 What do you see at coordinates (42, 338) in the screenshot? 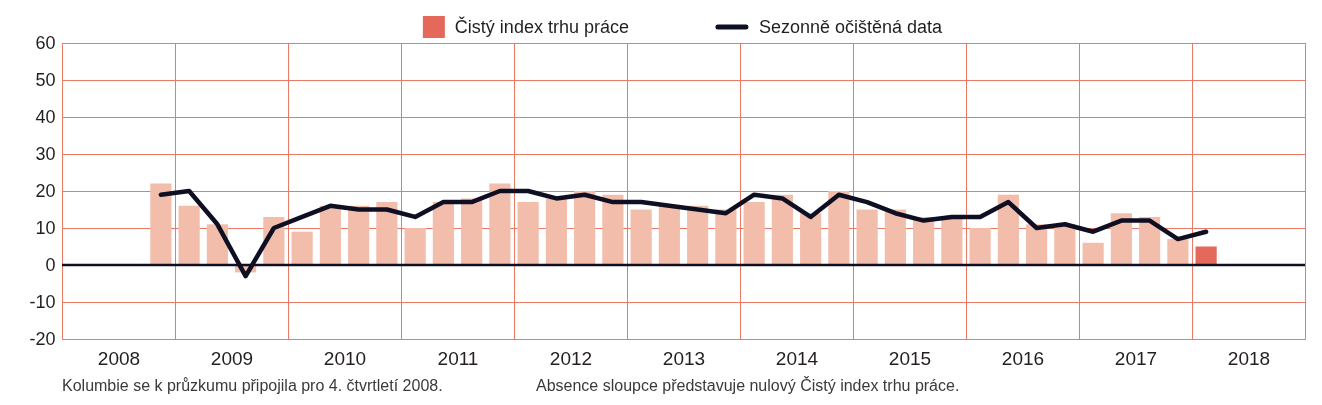
I see `y-tick-label: -20` at bounding box center [42, 338].